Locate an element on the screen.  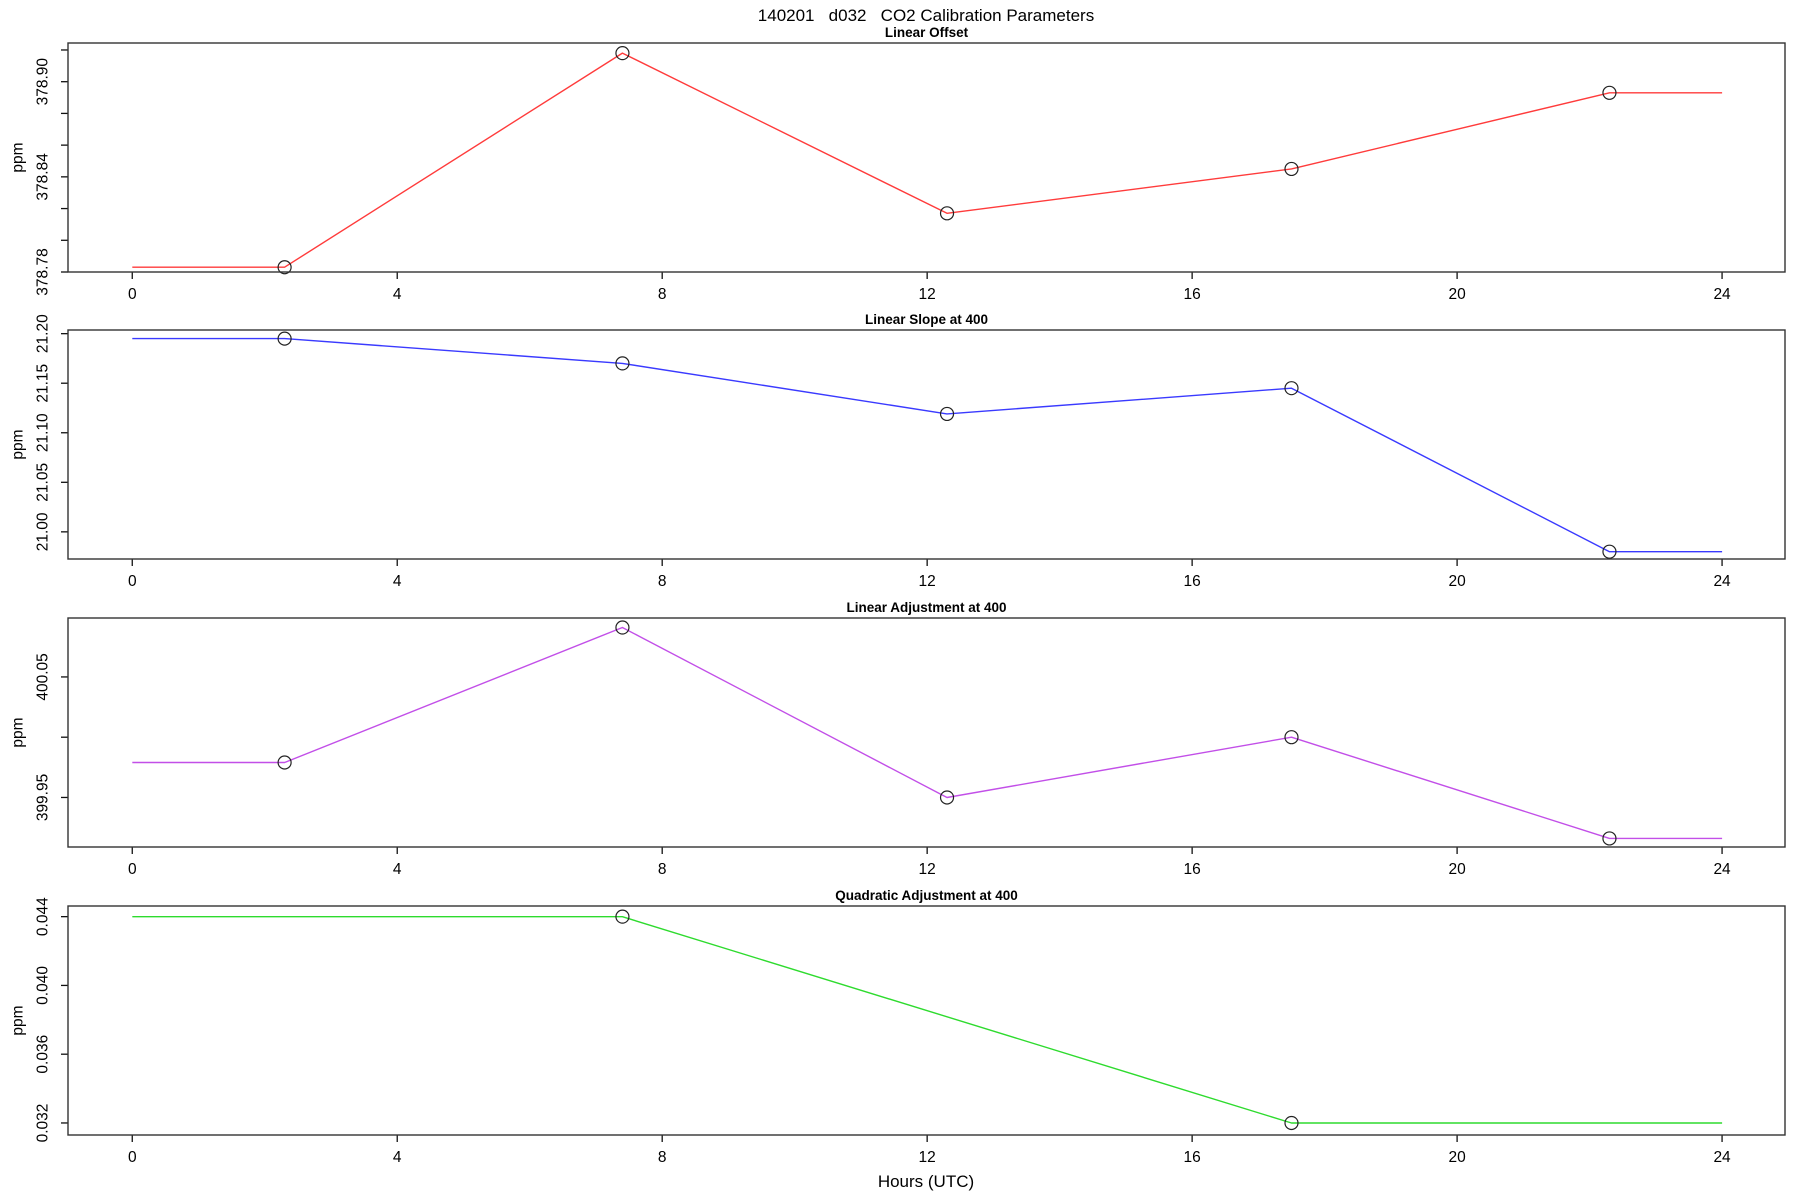
panel-title: Linear Offset is located at coordinates (927, 32).